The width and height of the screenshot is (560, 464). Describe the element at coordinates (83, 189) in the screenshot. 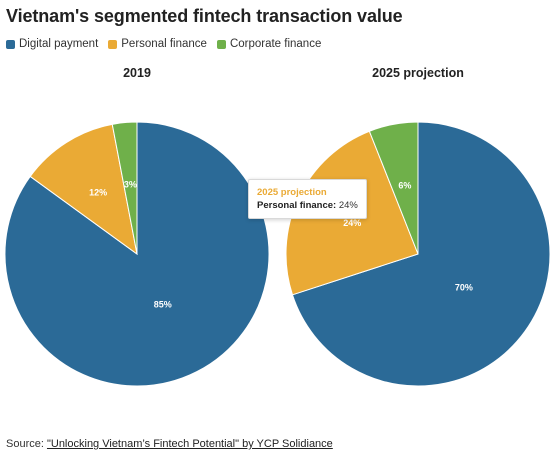

I see `pie-slice-personal-finance` at that location.